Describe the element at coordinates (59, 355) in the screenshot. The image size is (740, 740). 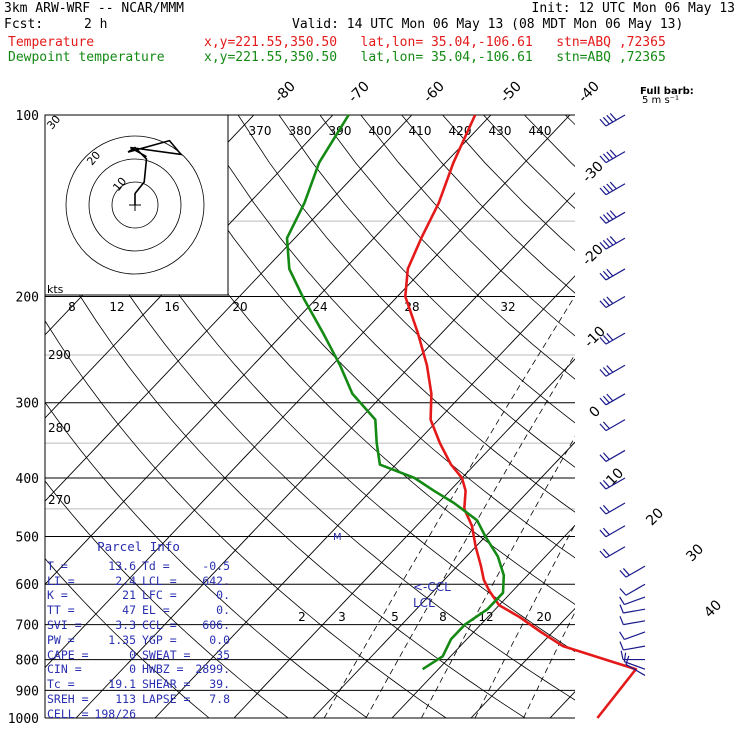
I see `adiabat-label: 290` at that location.